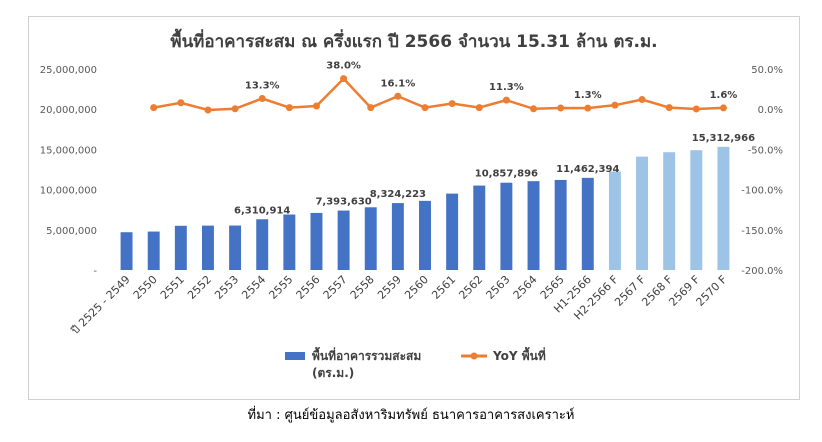 The height and width of the screenshot is (442, 822). What do you see at coordinates (587, 169) in the screenshot?
I see `bar-data-label: 11,462,394` at bounding box center [587, 169].